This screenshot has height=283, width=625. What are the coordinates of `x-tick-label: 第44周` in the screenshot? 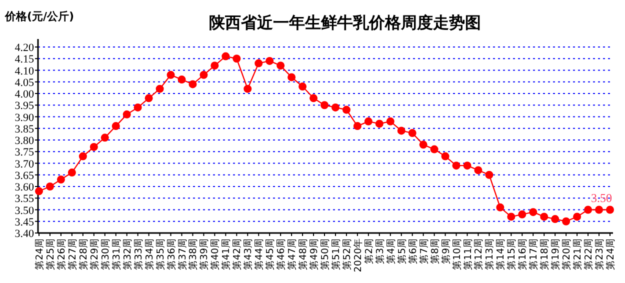 It's located at (259, 254).